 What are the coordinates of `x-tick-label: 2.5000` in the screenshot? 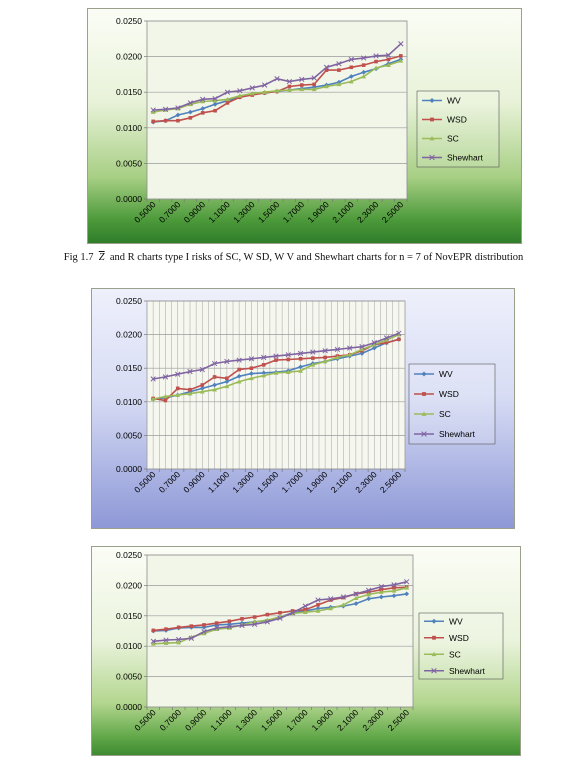 It's located at (393, 212).